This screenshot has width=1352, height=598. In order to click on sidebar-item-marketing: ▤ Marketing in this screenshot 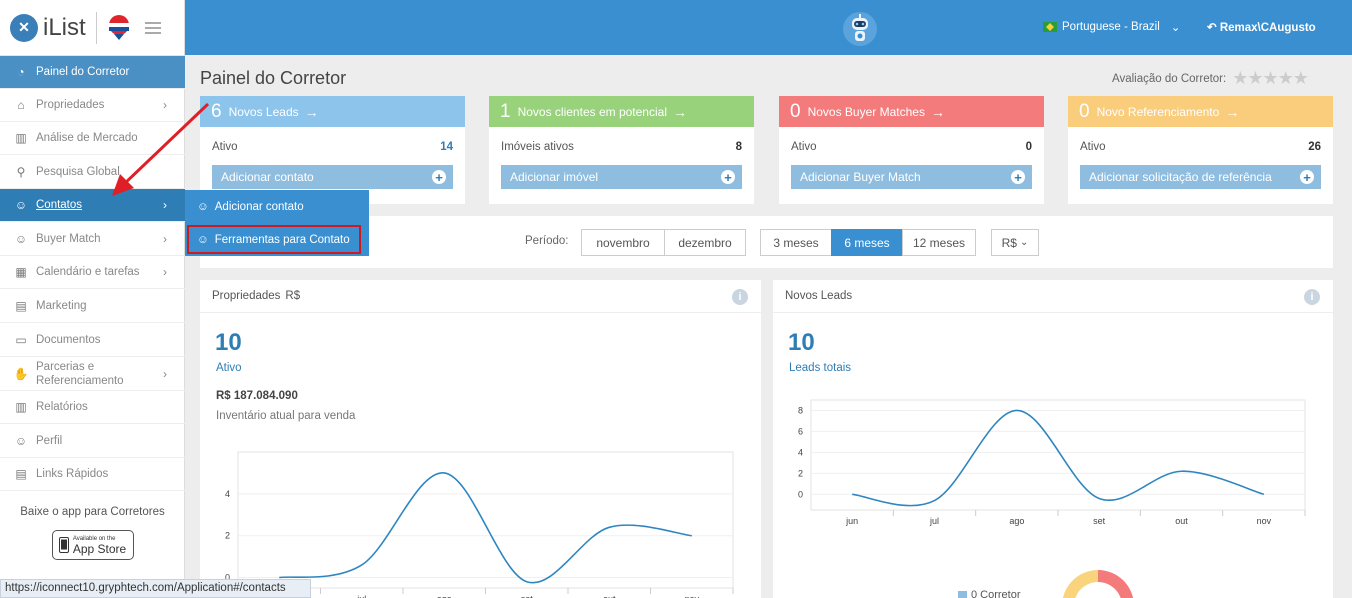, I will do `click(92, 306)`.